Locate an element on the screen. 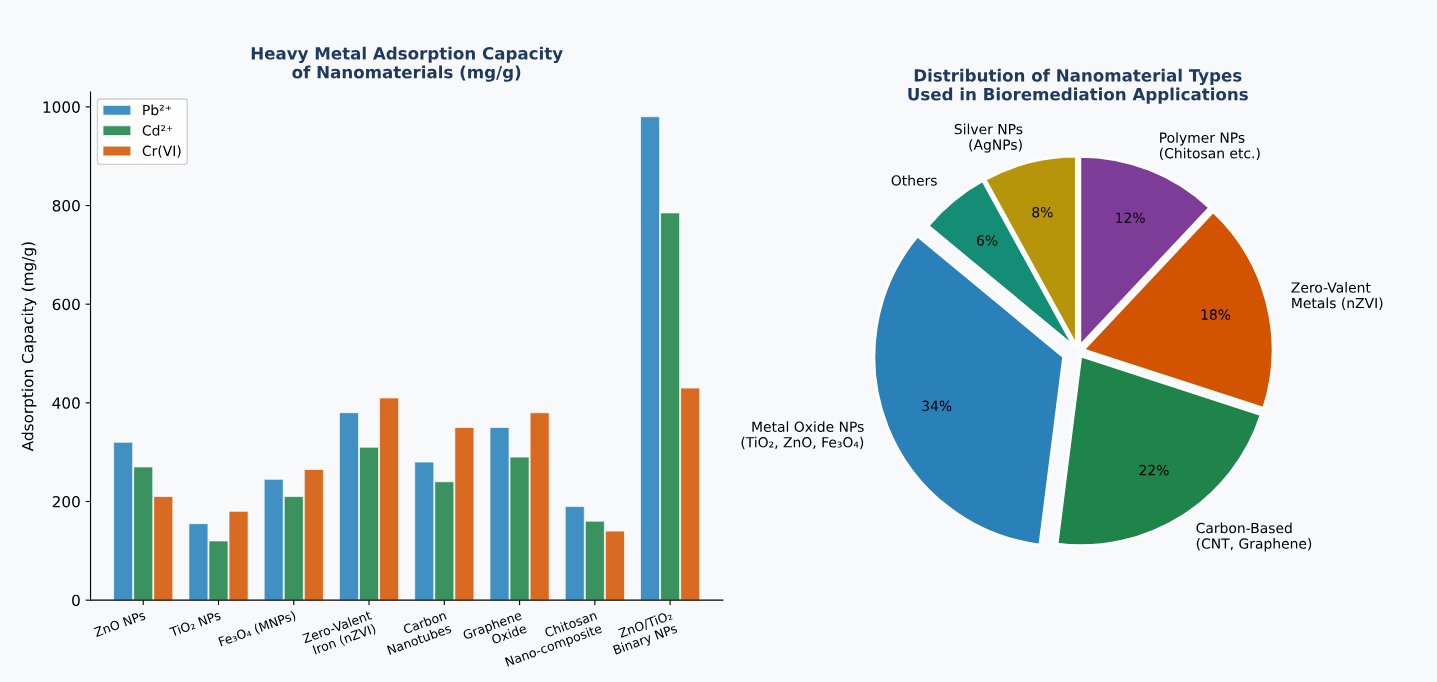  slice-label: Carbon-Based (CNT, Graphene) is located at coordinates (1254, 537).